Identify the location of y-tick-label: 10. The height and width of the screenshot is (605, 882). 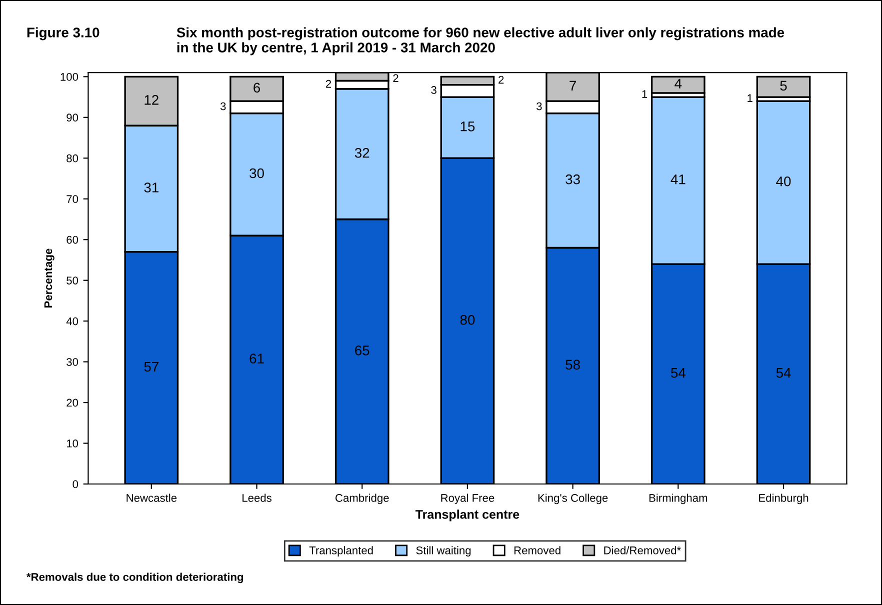
(72, 444).